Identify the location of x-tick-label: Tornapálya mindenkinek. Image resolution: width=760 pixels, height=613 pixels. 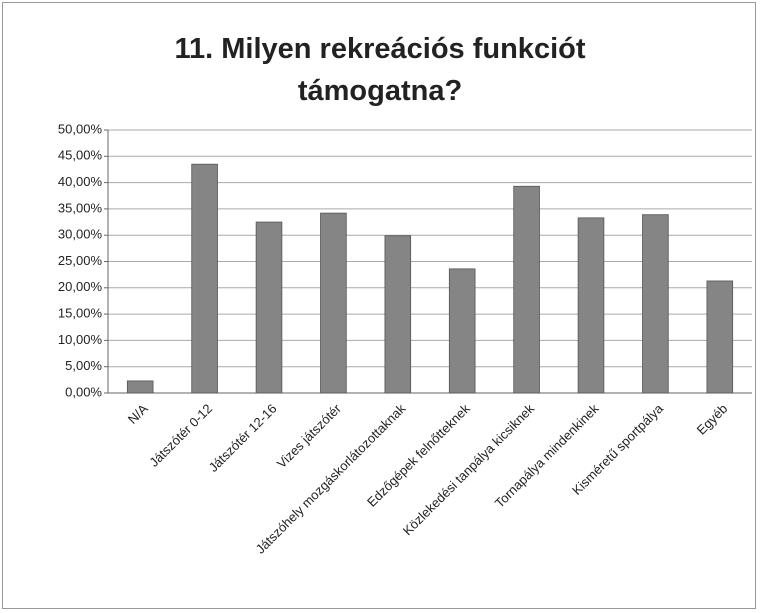
(547, 456).